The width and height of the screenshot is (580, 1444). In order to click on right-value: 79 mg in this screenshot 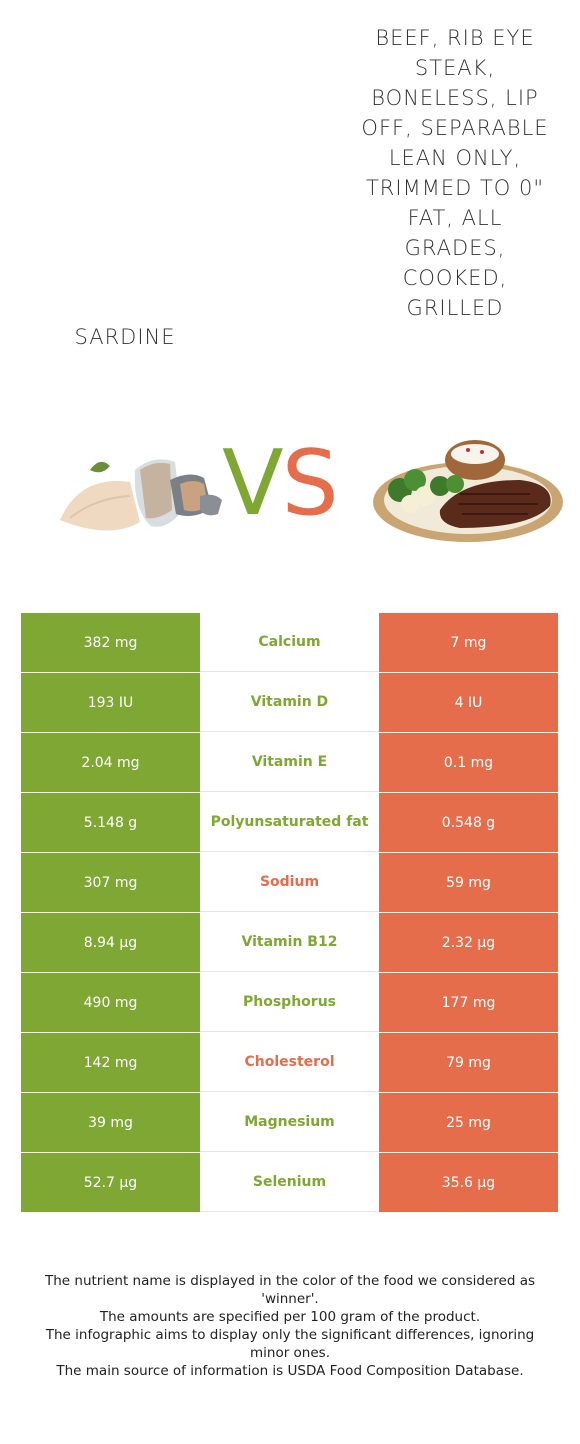, I will do `click(468, 1062)`.